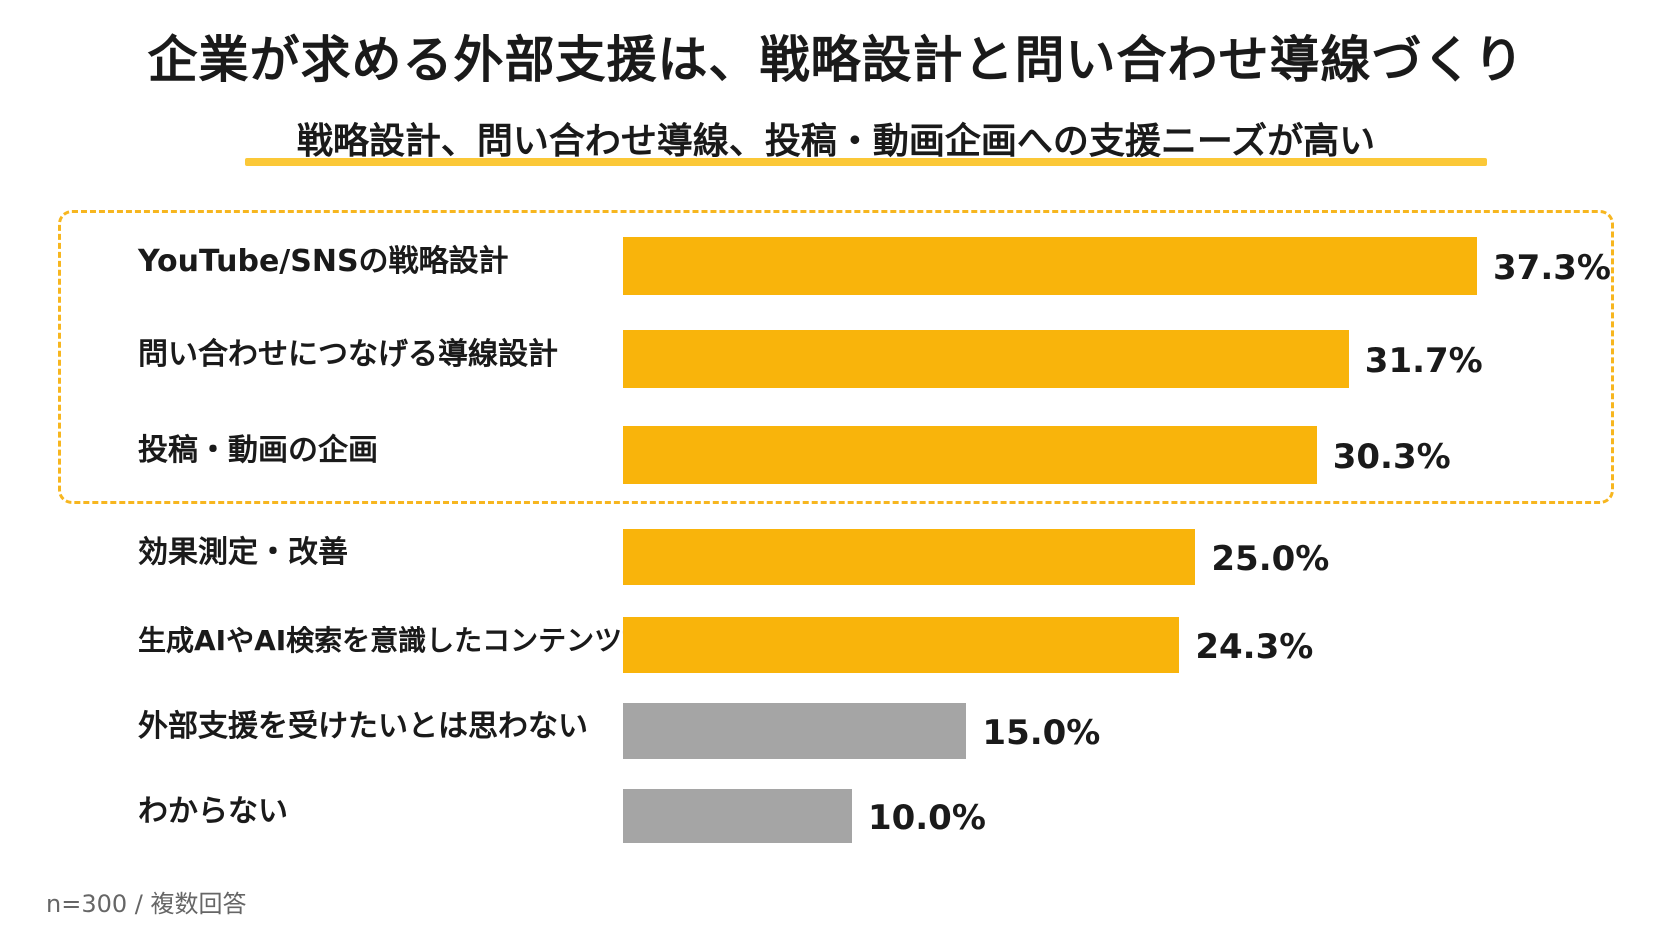  Describe the element at coordinates (1254, 647) in the screenshot. I see `value-label: 24.3%` at that location.